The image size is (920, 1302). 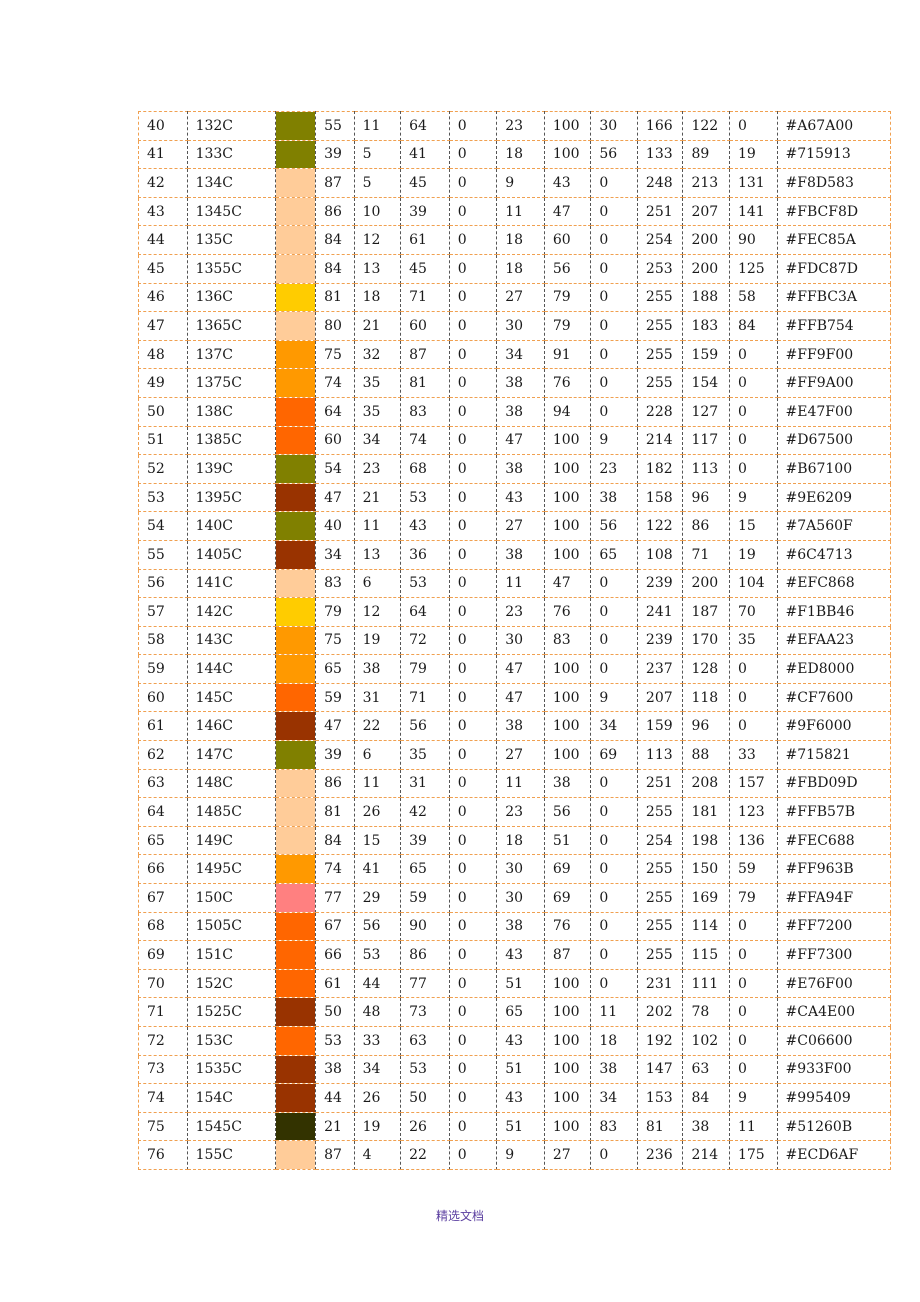 What do you see at coordinates (163, 326) in the screenshot?
I see `row-number: 47` at bounding box center [163, 326].